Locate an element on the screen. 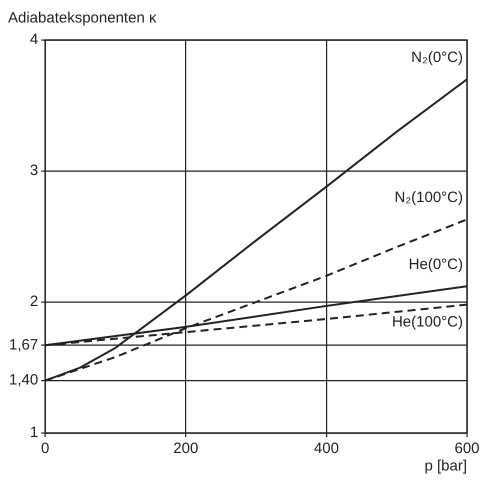  y-tick-label: 1,67 is located at coordinates (23, 345).